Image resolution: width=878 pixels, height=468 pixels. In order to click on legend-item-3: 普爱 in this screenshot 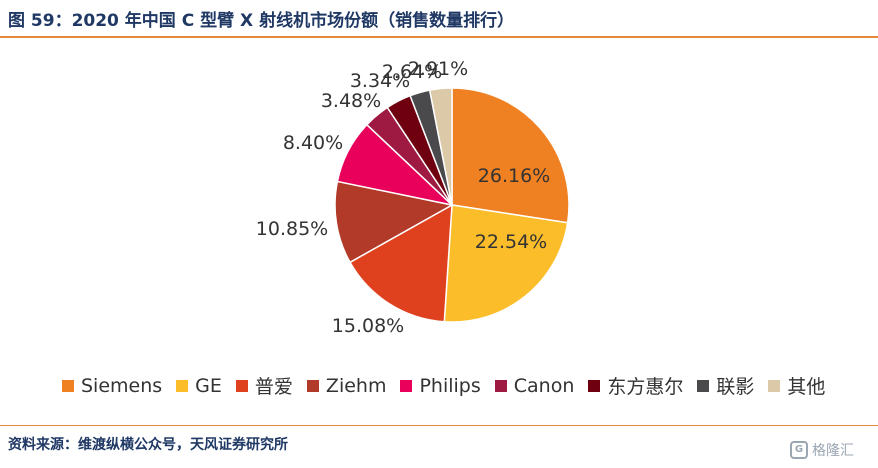, I will do `click(264, 385)`.